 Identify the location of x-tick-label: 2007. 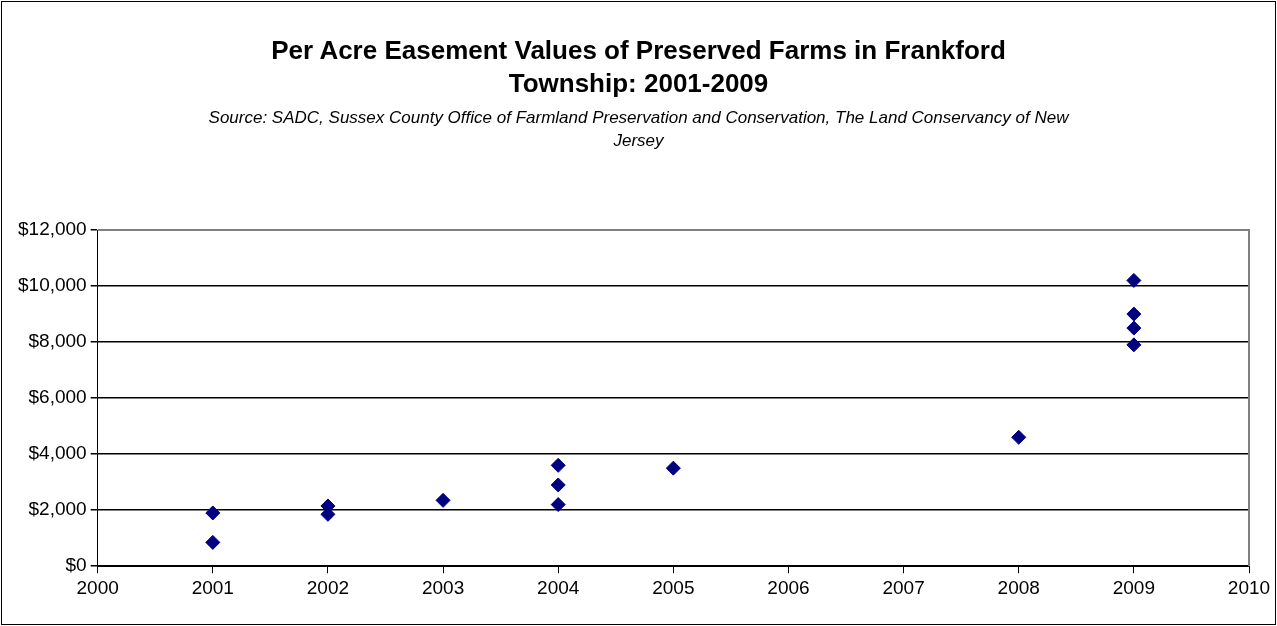
(903, 587).